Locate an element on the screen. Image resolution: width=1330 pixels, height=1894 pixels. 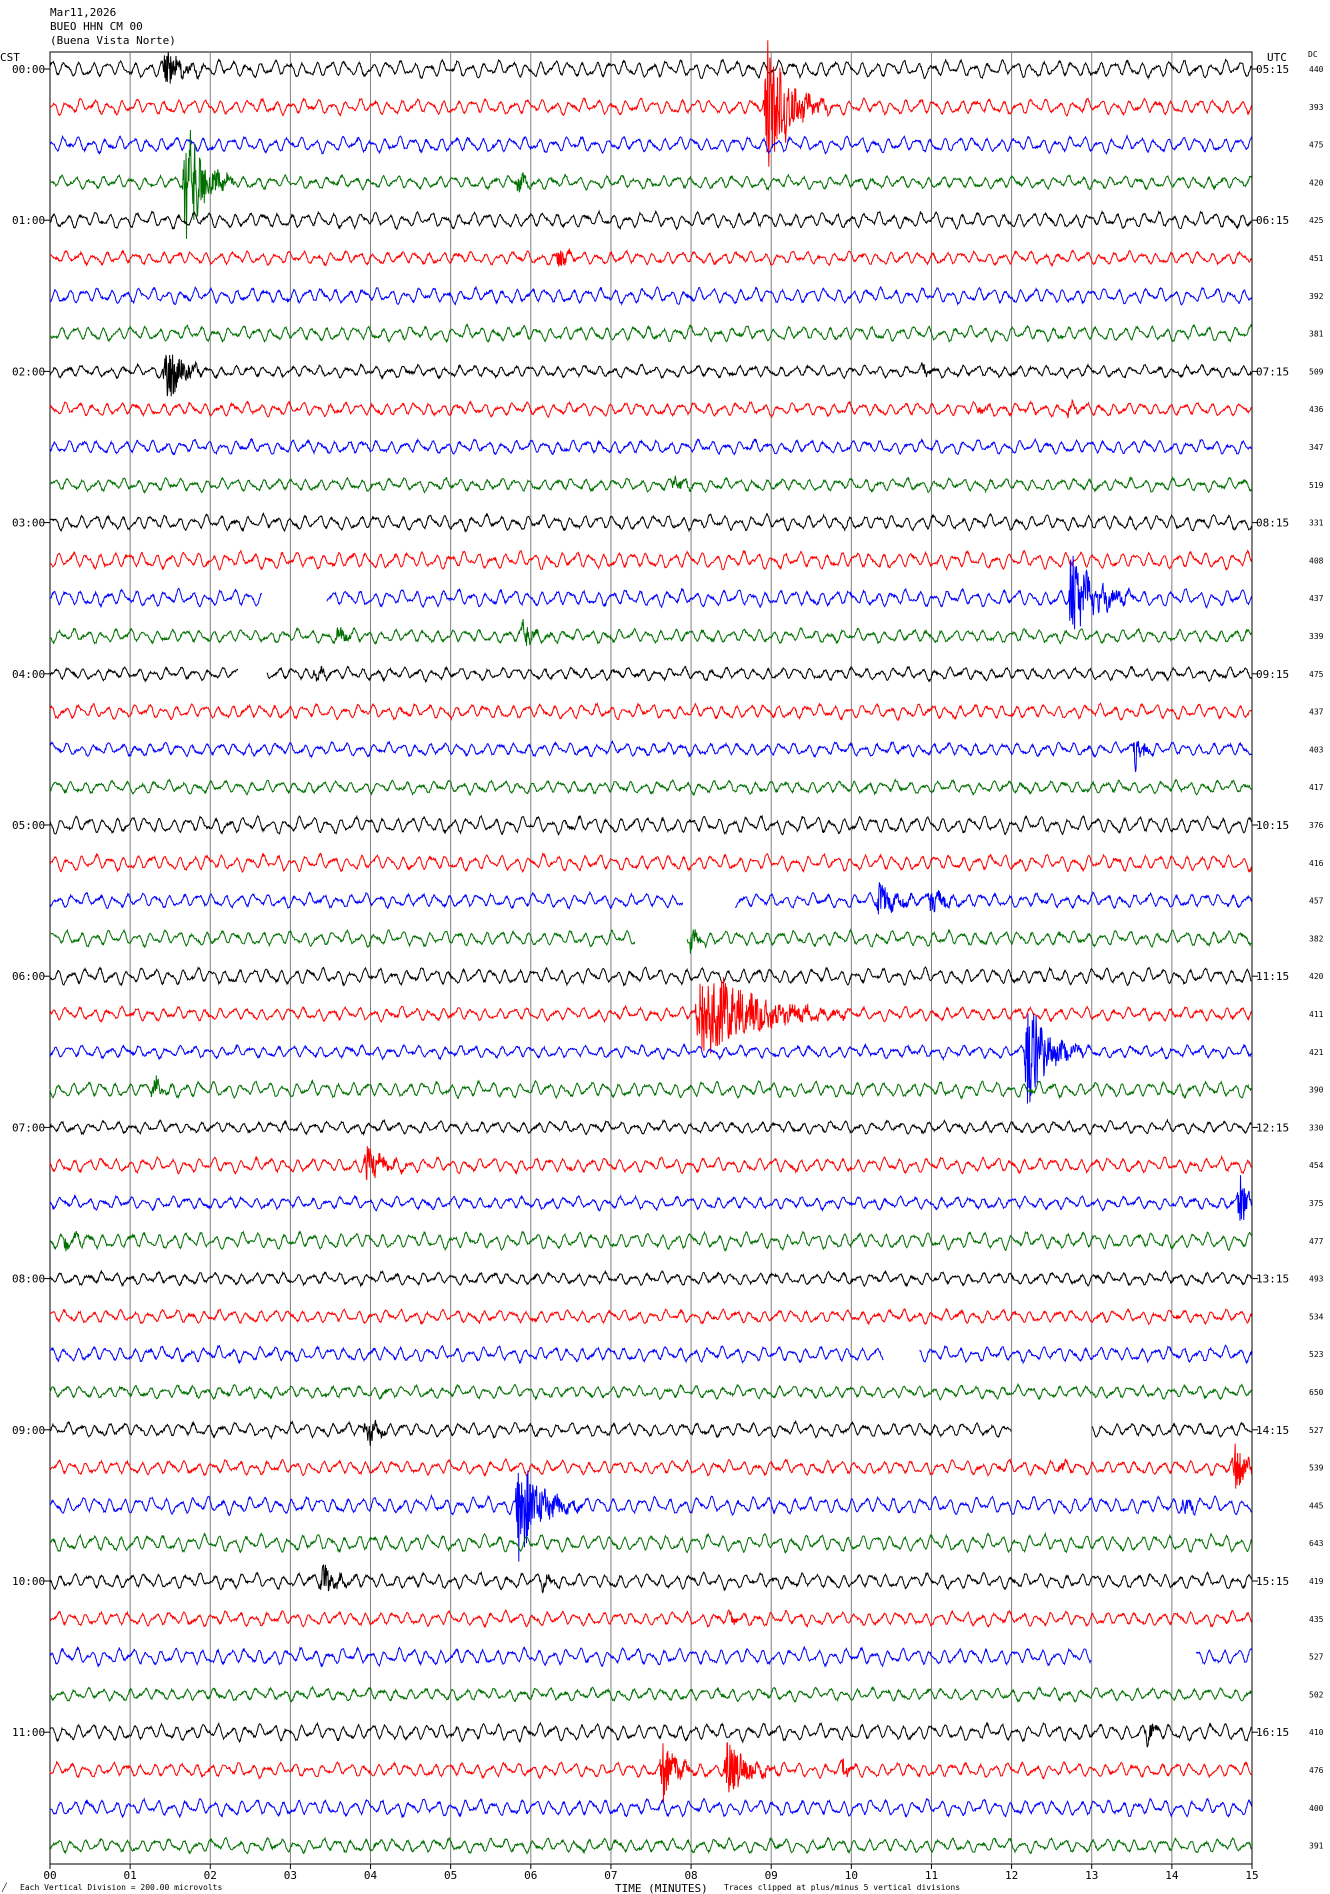
x-tick-label: 06 is located at coordinates (530, 1875).